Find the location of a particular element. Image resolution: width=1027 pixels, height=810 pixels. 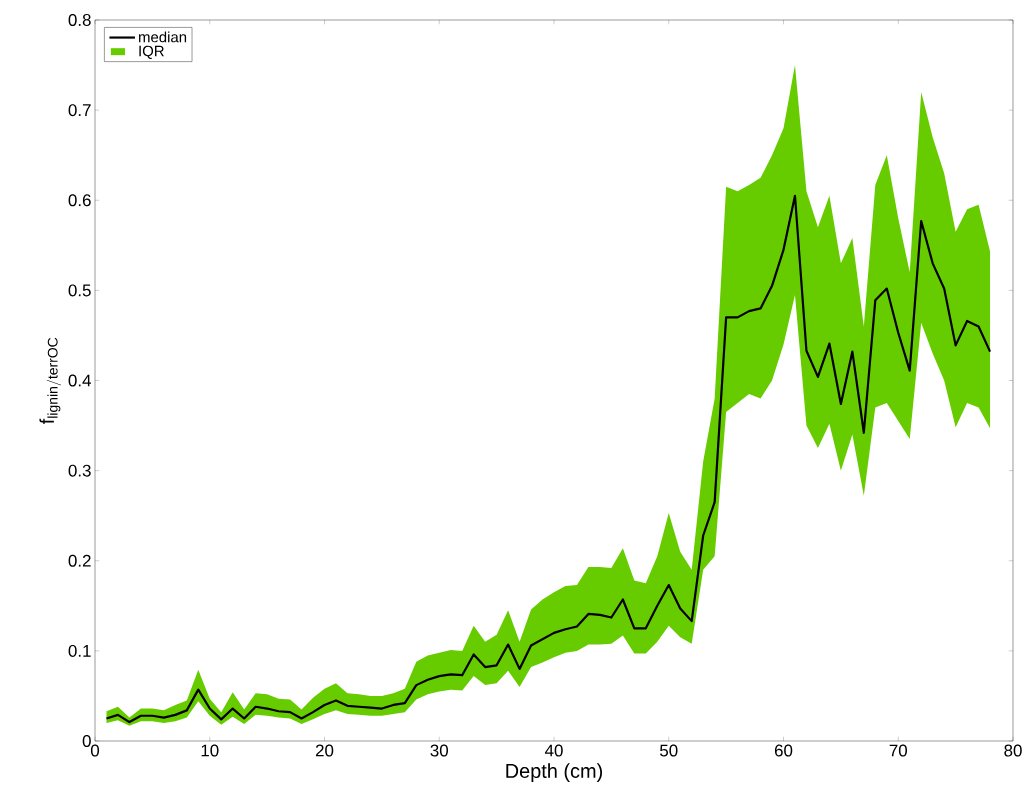

x-tick-label: 10 is located at coordinates (210, 750).